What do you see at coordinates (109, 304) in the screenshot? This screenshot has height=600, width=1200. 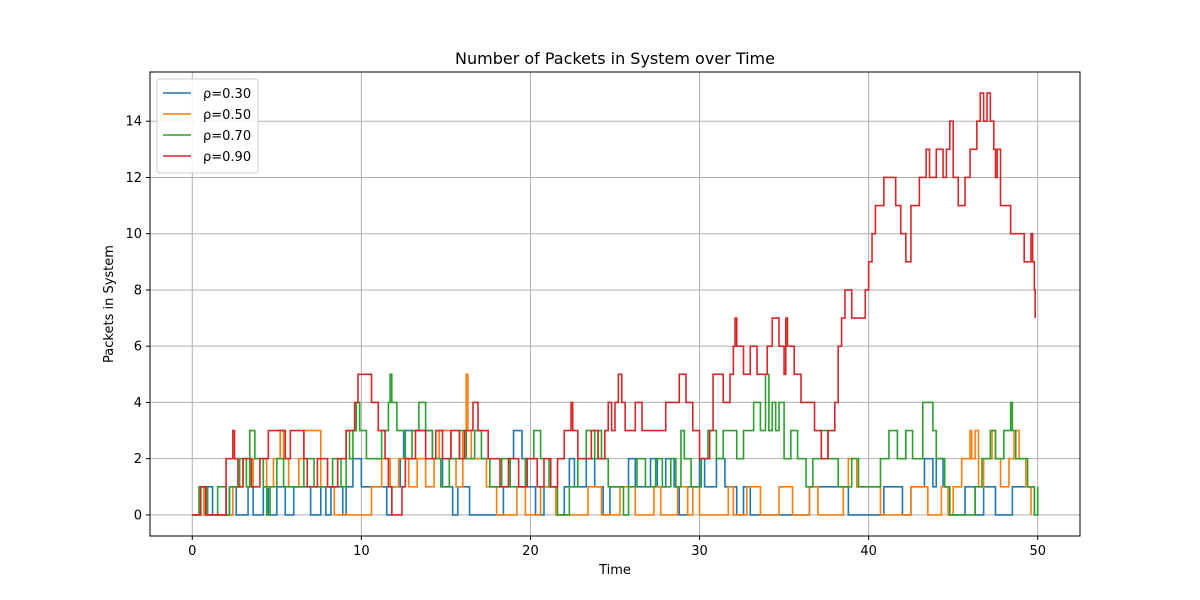 I see `y-axis-label: Packets in System` at bounding box center [109, 304].